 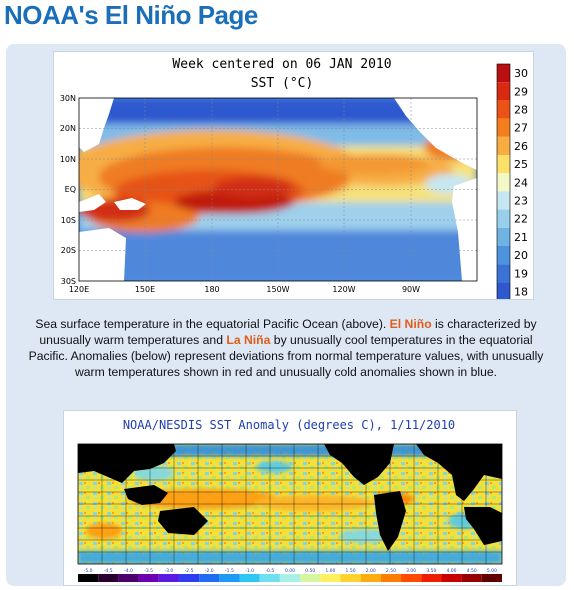 What do you see at coordinates (521, 110) in the screenshot?
I see `colorbar-label: 28` at bounding box center [521, 110].